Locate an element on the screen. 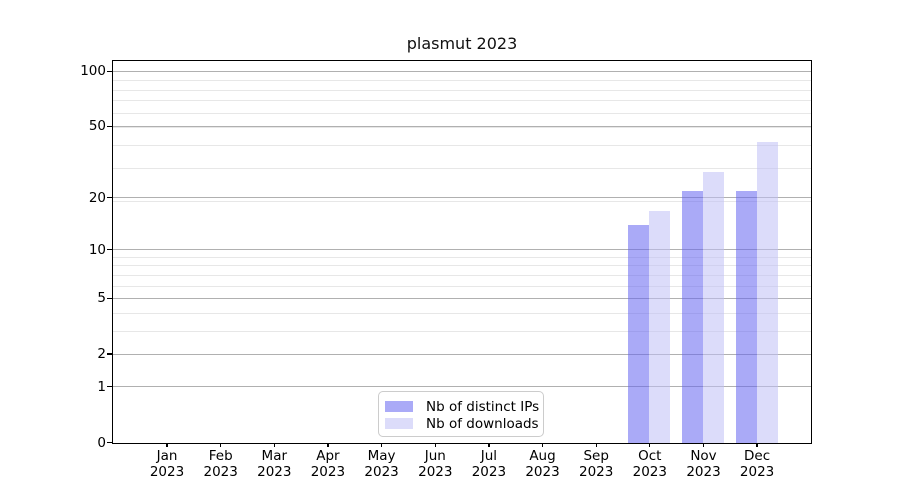 The width and height of the screenshot is (900, 500). x-tick-label: Mar 2023 is located at coordinates (274, 464).